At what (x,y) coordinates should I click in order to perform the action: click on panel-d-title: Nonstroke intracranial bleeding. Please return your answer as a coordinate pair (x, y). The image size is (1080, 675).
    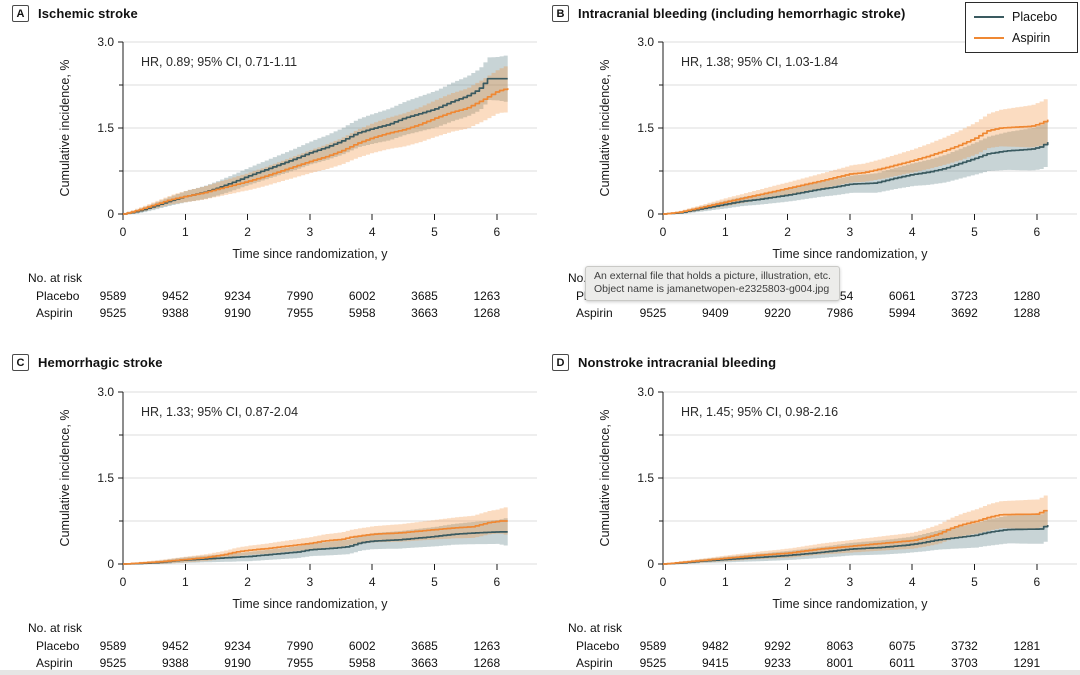
    Looking at the image, I should click on (677, 362).